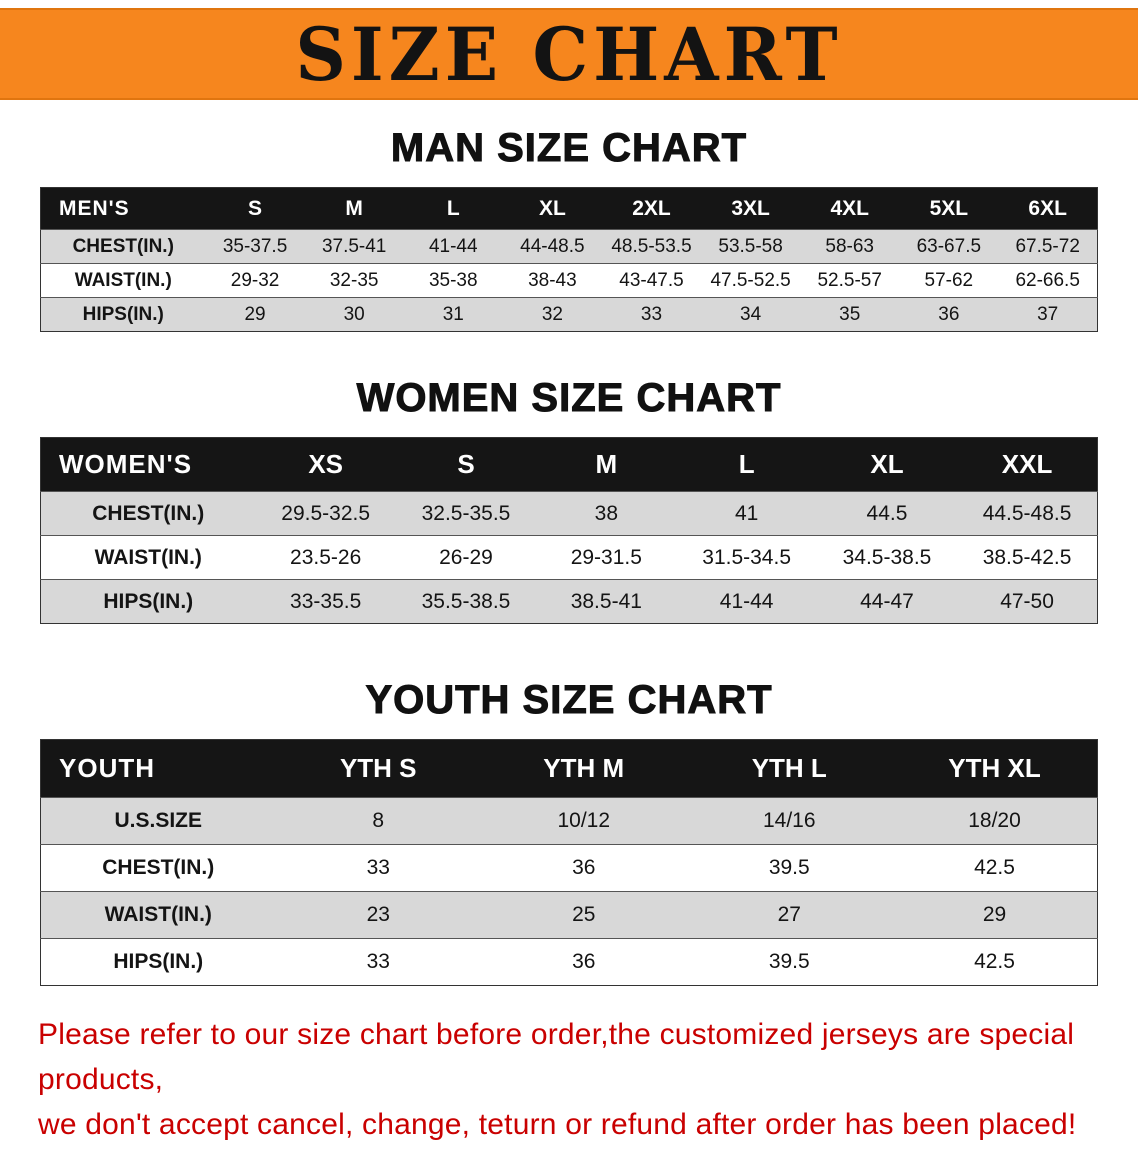  Describe the element at coordinates (569, 208) in the screenshot. I see `table-header-row: MEN'S S M L XL 2XL 3XL 4XL 5XL 6XL` at that location.